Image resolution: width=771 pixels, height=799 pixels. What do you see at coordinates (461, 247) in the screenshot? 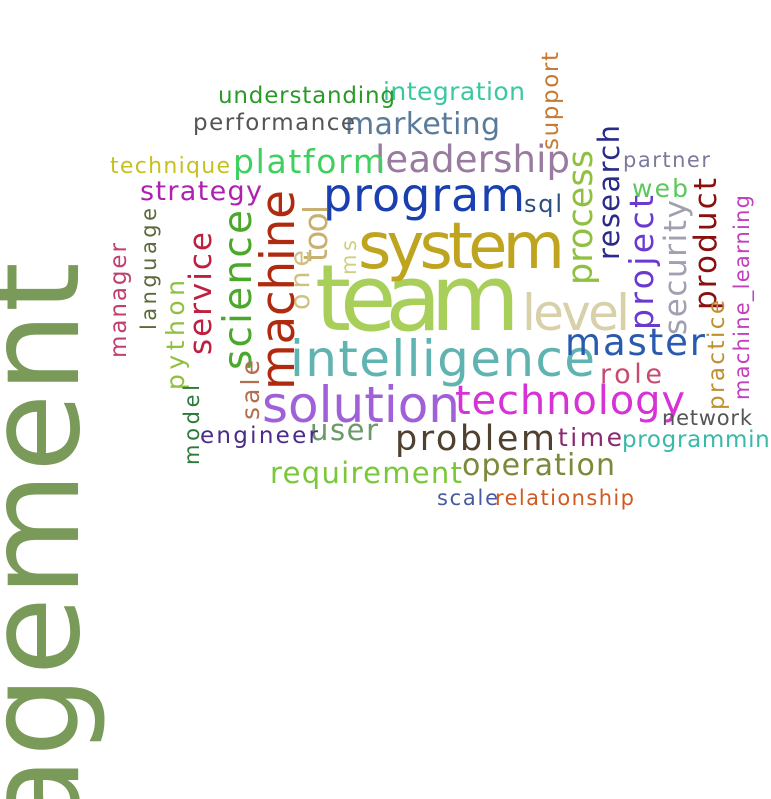
I see `word: system` at bounding box center [461, 247].